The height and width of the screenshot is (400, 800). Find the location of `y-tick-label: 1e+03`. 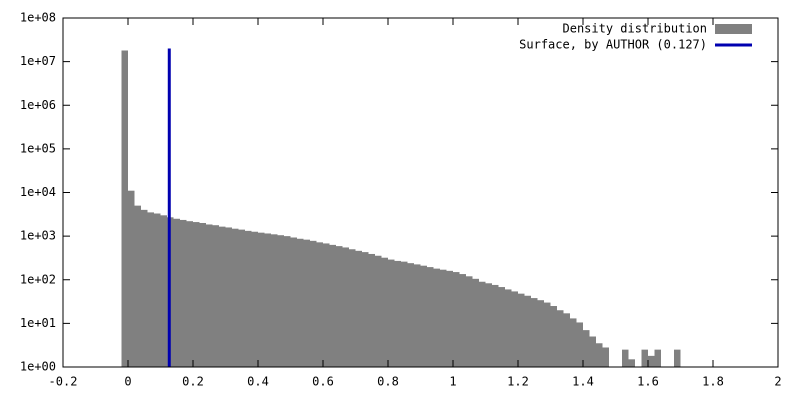

y-tick-label: 1e+03 is located at coordinates (38, 236).